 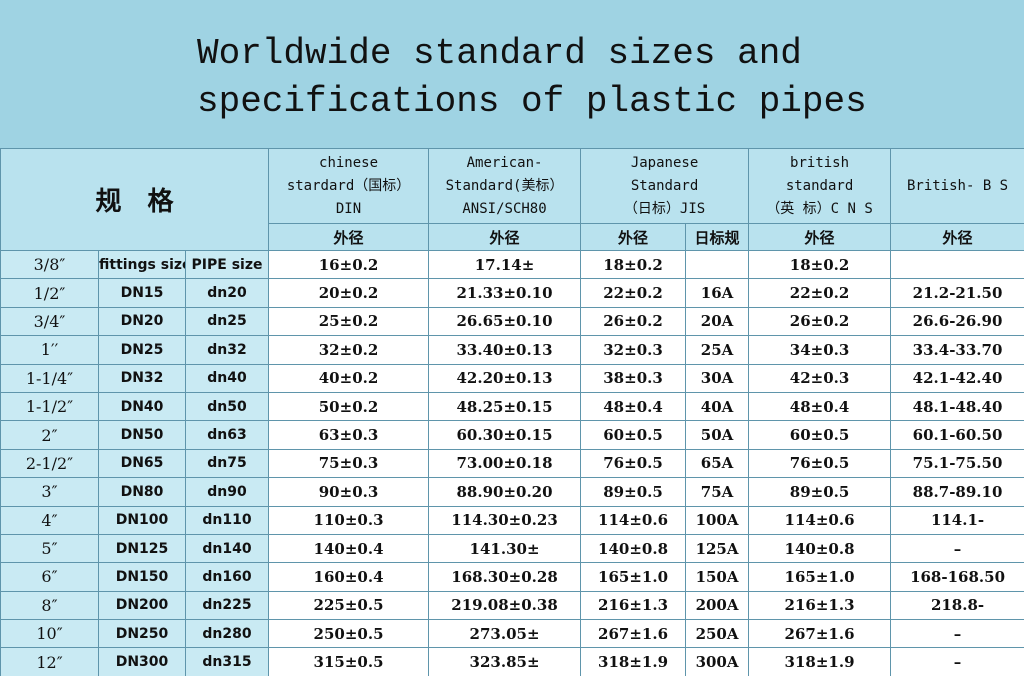 What do you see at coordinates (717, 237) in the screenshot?
I see `subheader: 日标规` at bounding box center [717, 237].